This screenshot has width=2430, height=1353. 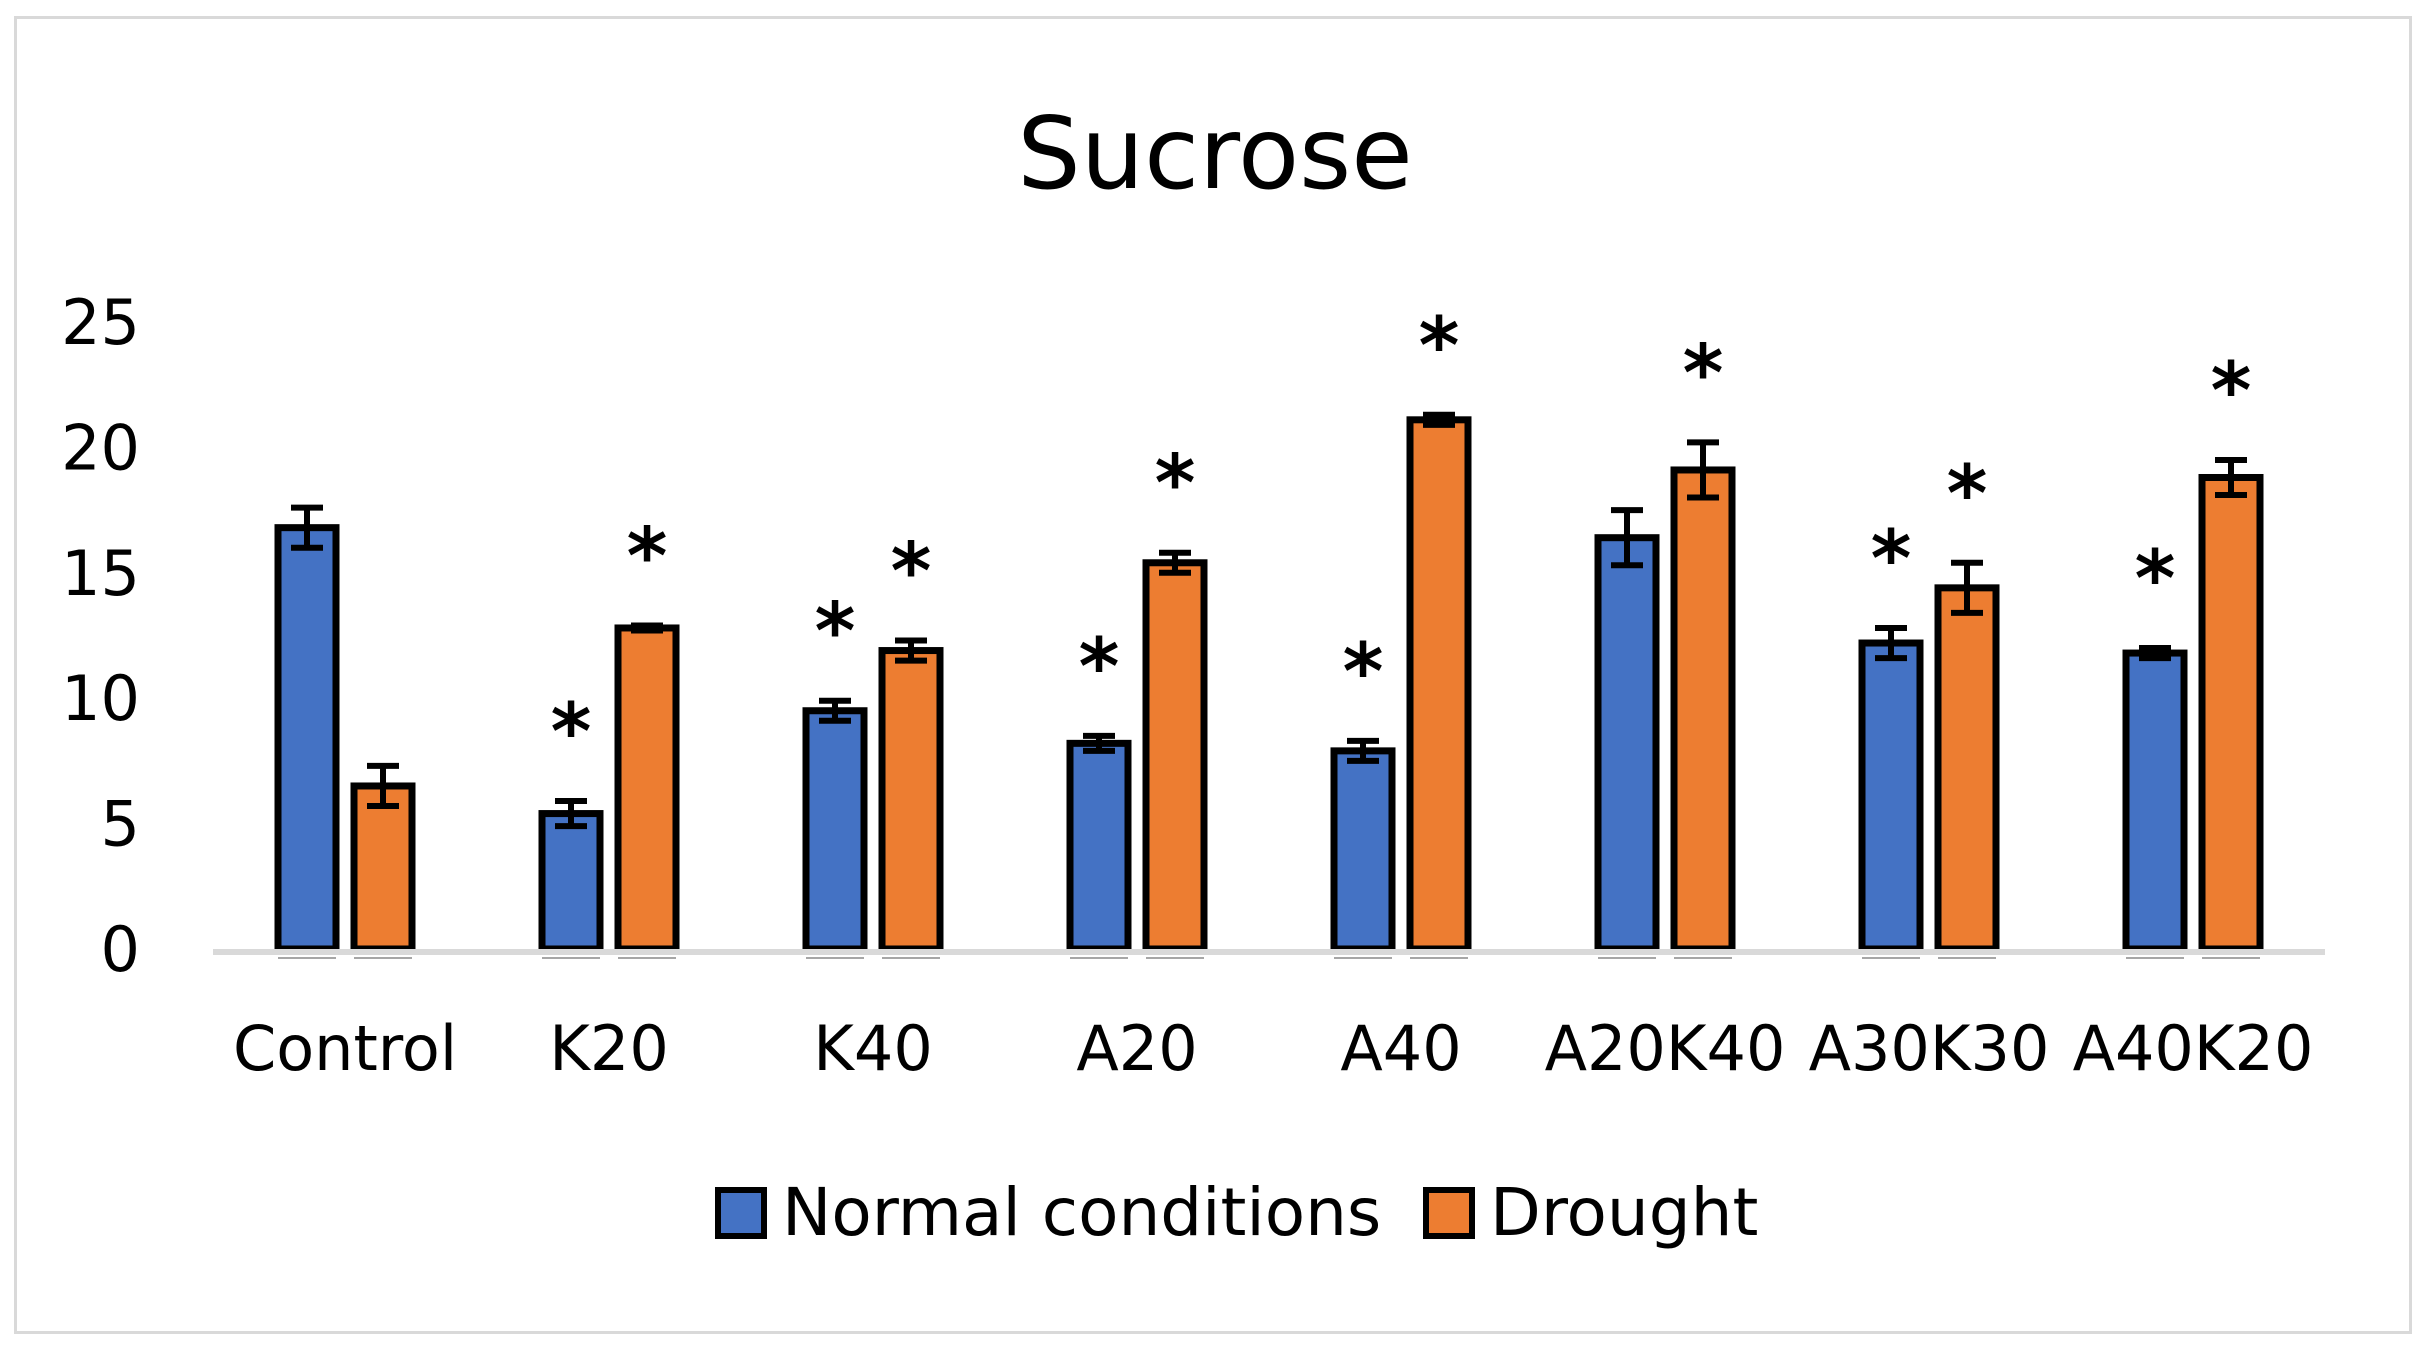 I want to click on x-tick-label: A20K40, so click(x=1665, y=1048).